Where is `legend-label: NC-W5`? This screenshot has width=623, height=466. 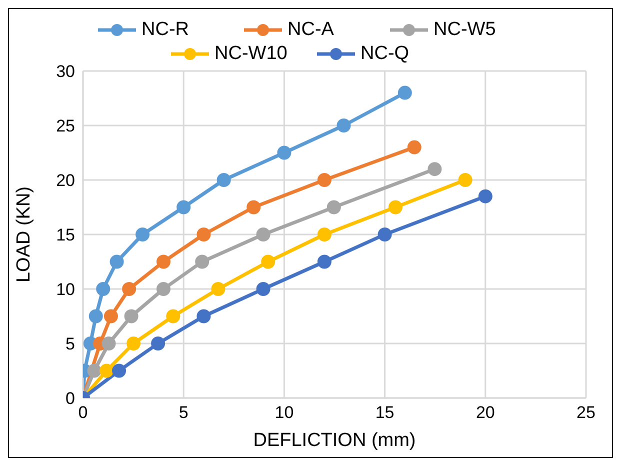
legend-label: NC-W5 is located at coordinates (465, 30).